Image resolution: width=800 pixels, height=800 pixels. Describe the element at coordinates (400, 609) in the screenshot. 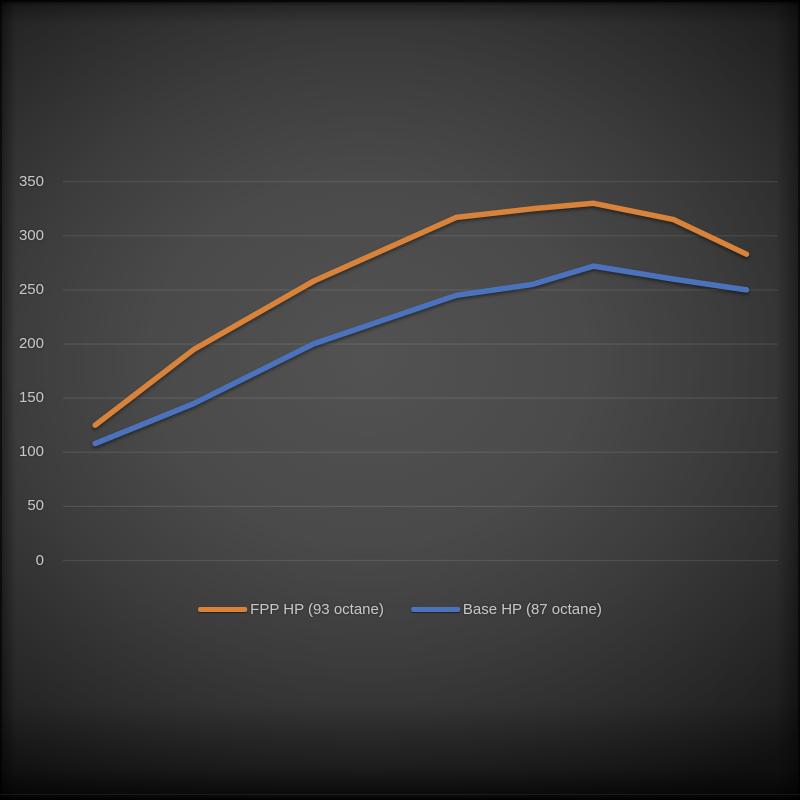

I see `legend: FPP HP (93 octane) Base HP (87 octane)` at that location.